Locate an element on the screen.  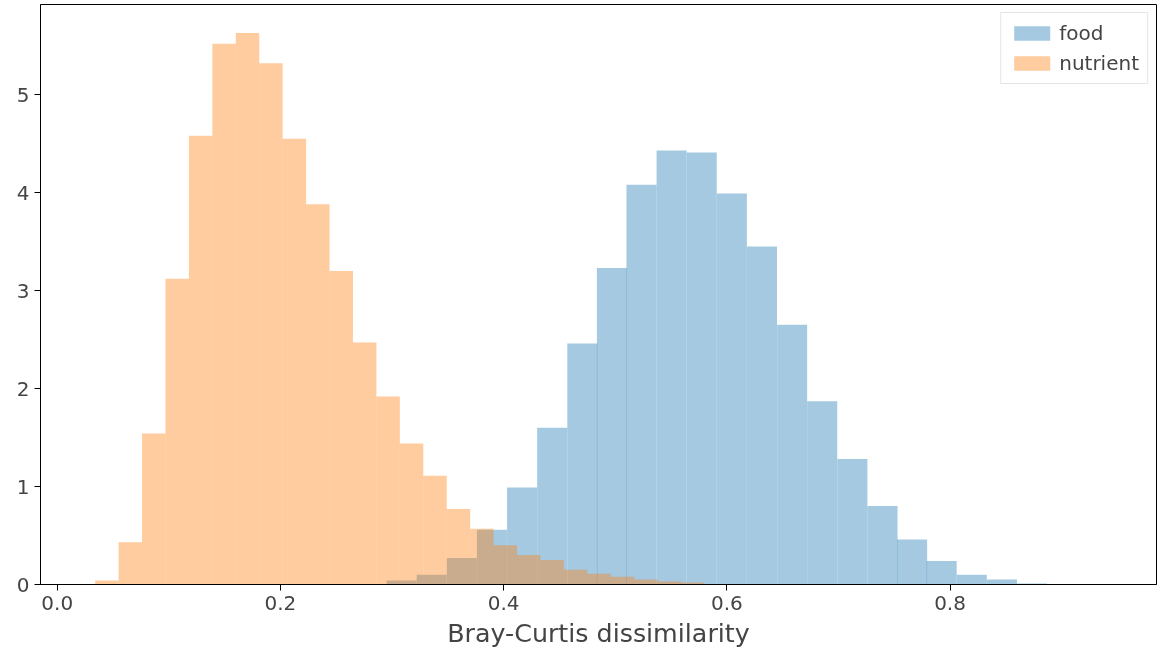
y-tick-label: 5 is located at coordinates (23, 94).